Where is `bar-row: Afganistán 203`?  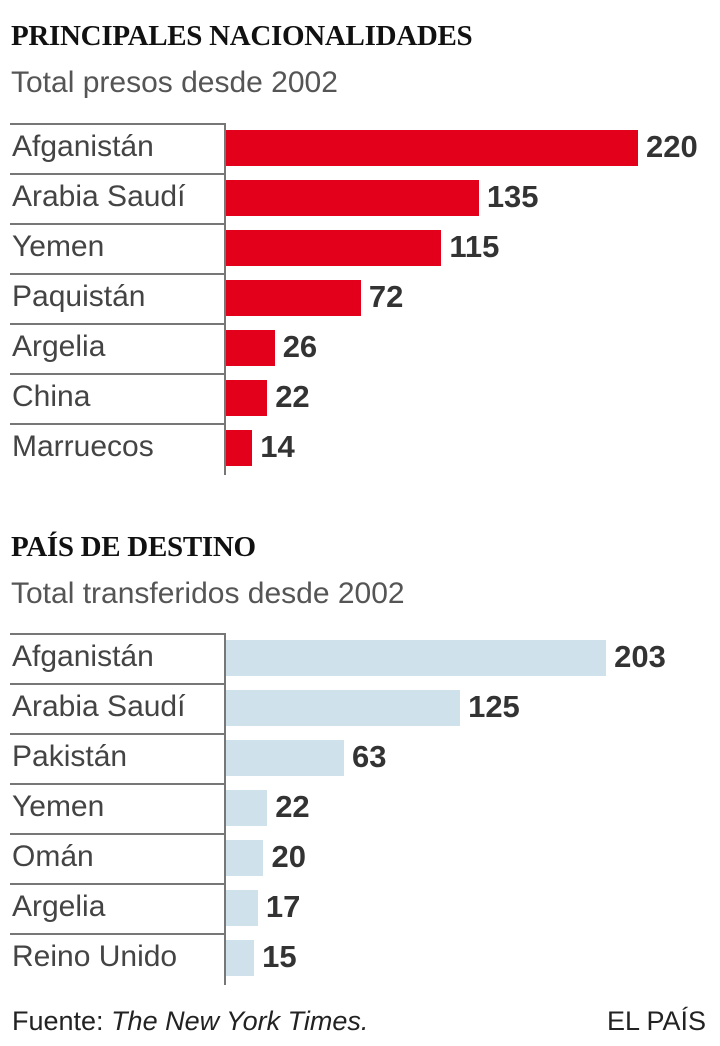 bar-row: Afganistán 203 is located at coordinates (360, 658).